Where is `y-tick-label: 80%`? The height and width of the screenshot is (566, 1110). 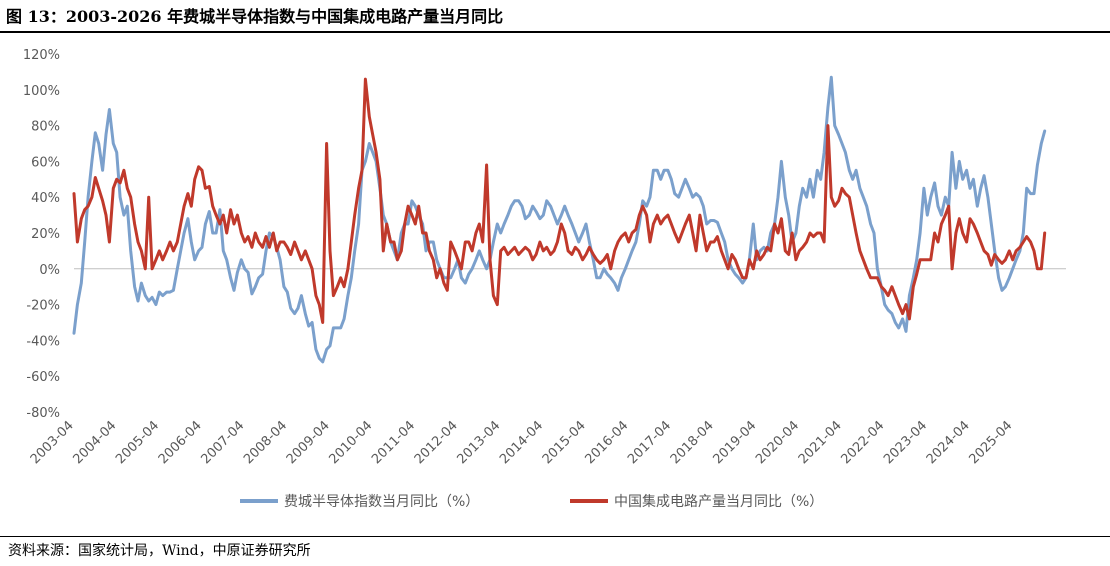 y-tick-label: 80% is located at coordinates (45, 127).